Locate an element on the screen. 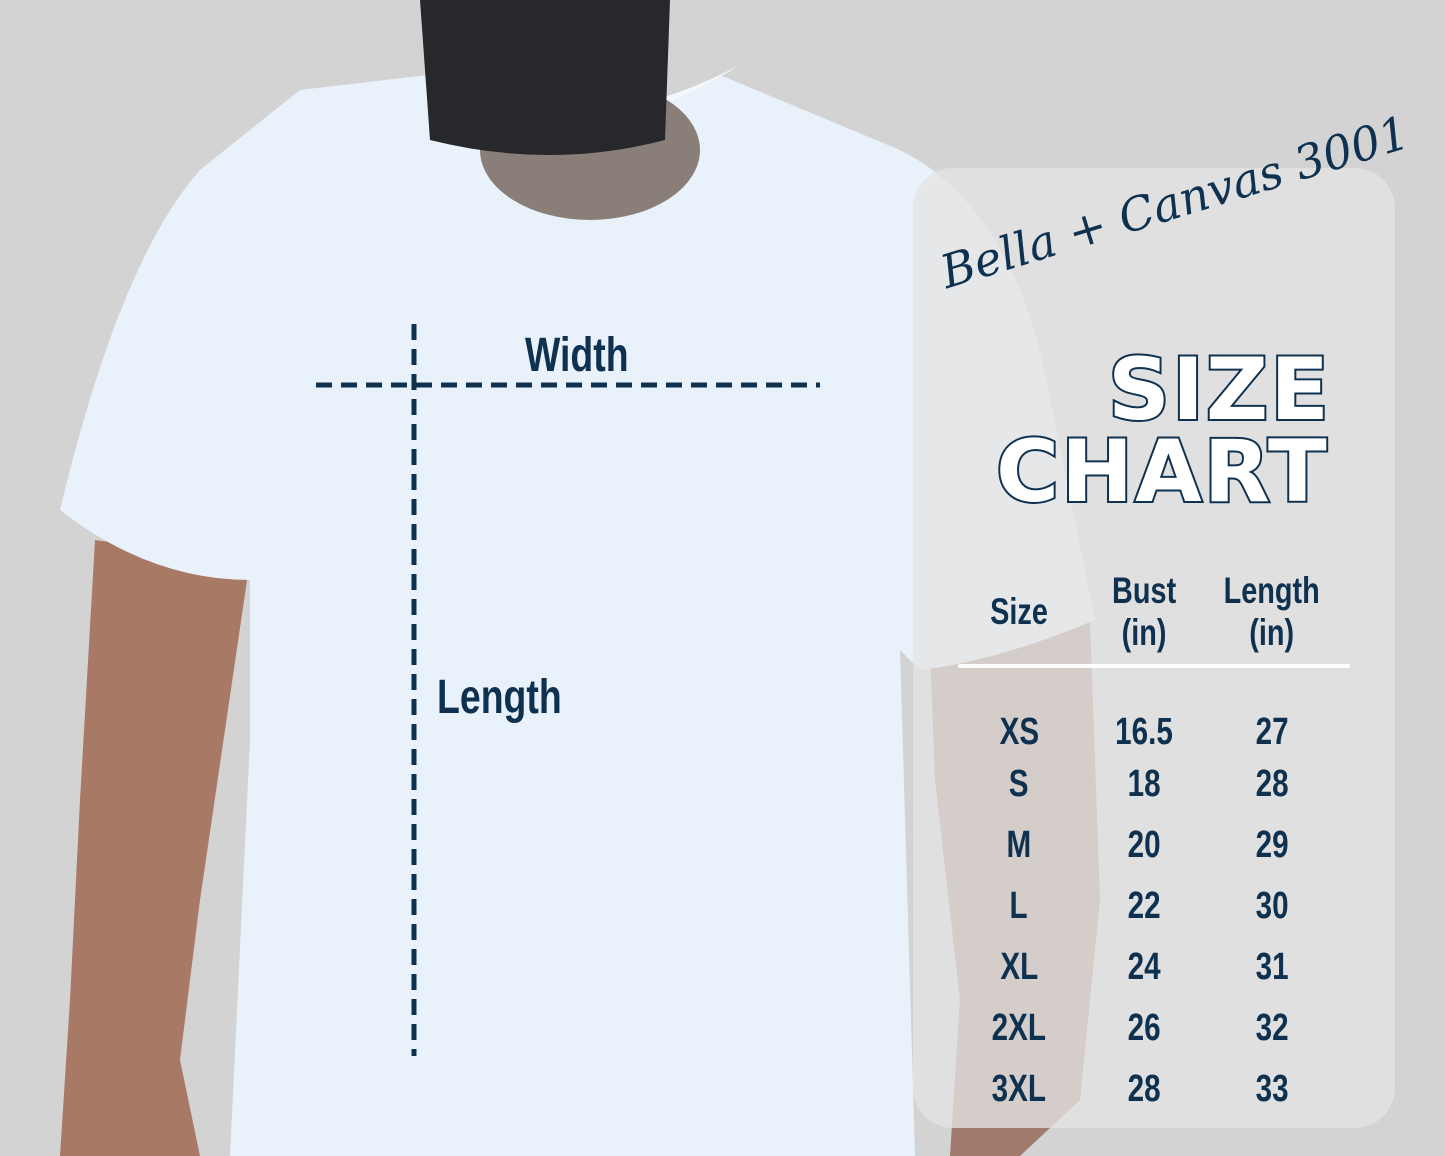 The image size is (1445, 1156). cell-length: 30 is located at coordinates (1272, 906).